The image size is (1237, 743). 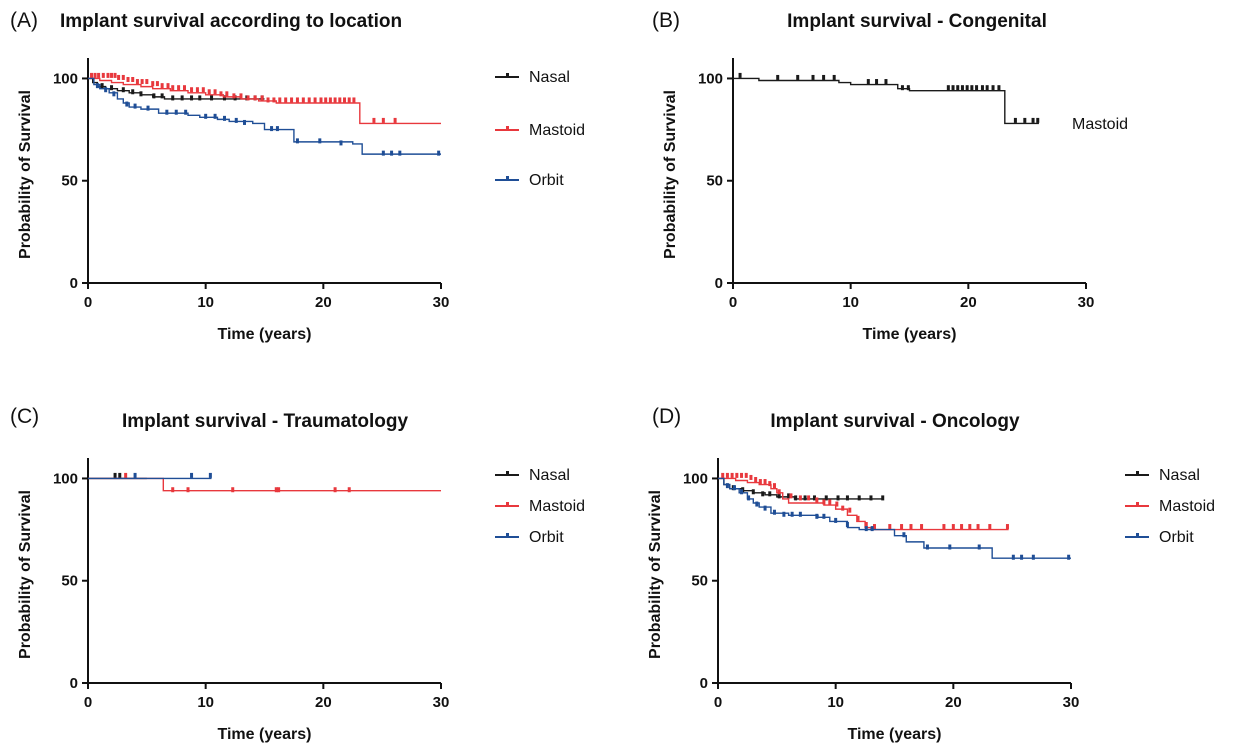 What do you see at coordinates (549, 475) in the screenshot?
I see `legend-label-nasal: Nasal` at bounding box center [549, 475].